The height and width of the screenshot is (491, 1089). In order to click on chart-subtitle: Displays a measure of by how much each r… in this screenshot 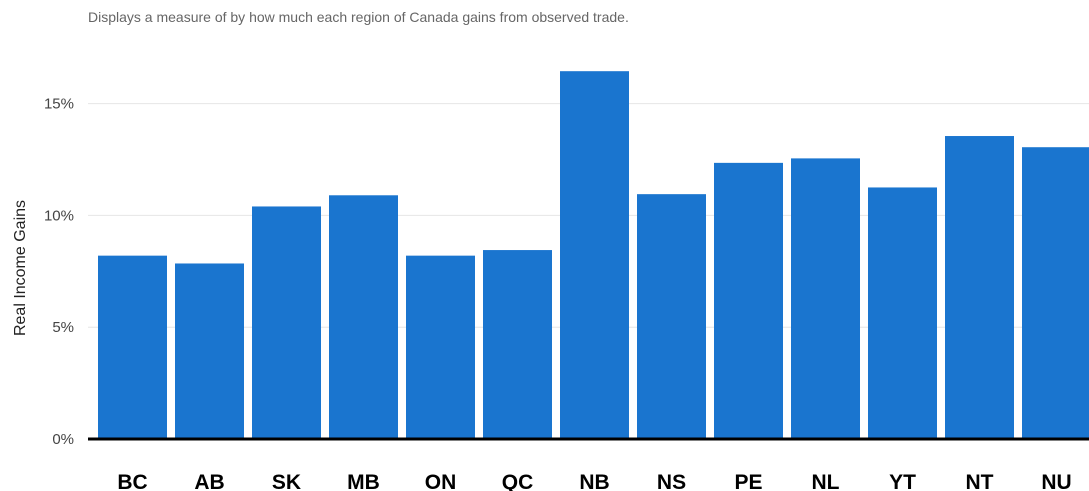, I will do `click(358, 17)`.